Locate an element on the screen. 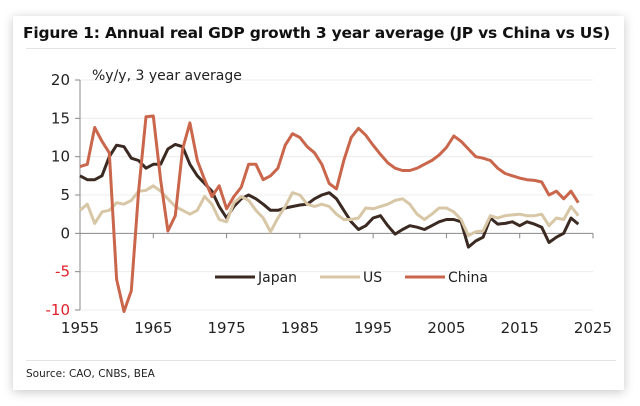 Image resolution: width=640 pixels, height=406 pixels. legend-label: China is located at coordinates (468, 278).